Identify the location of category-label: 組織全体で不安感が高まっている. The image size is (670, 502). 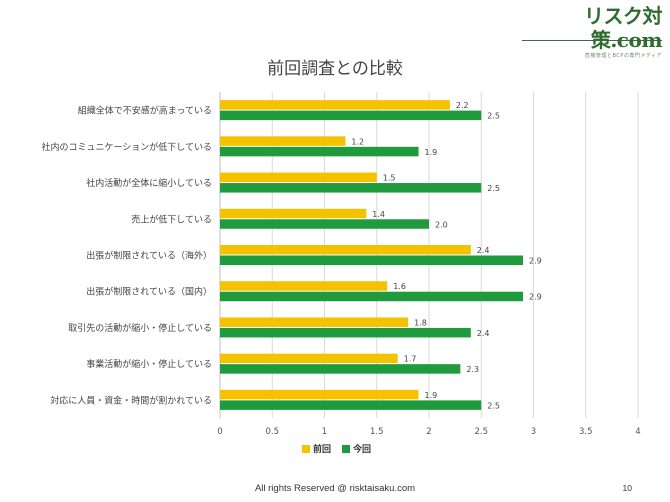
(145, 111).